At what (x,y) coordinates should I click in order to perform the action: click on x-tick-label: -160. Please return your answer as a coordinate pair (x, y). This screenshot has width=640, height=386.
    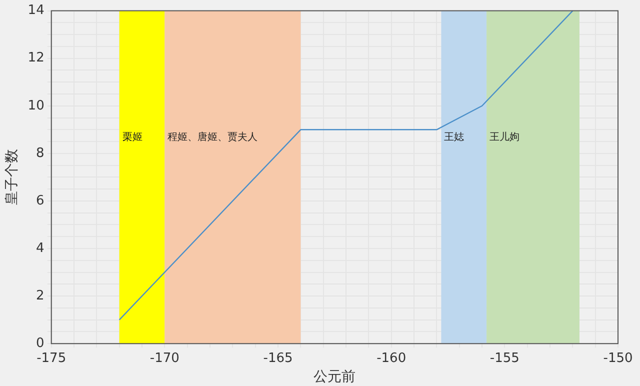
    Looking at the image, I should click on (391, 358).